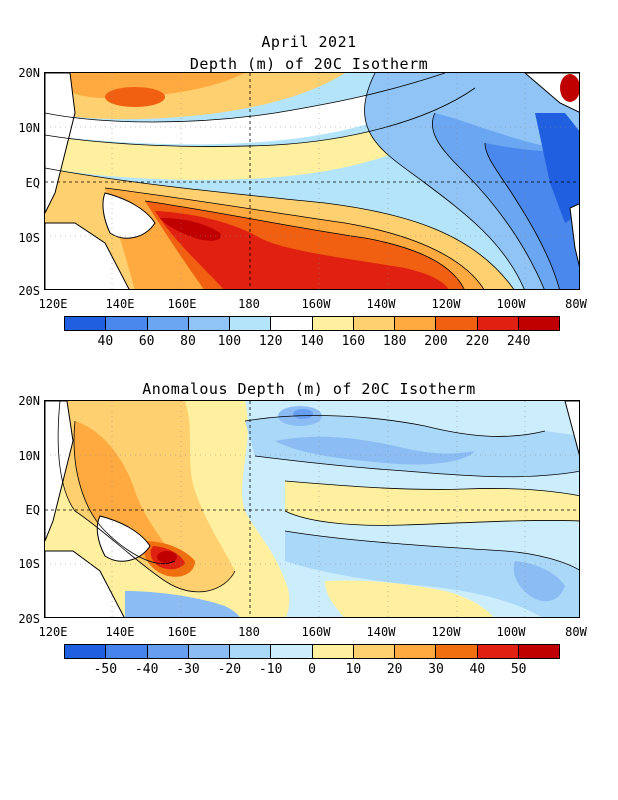  I want to click on panel2-lon-label-140w: 140W, so click(381, 632).